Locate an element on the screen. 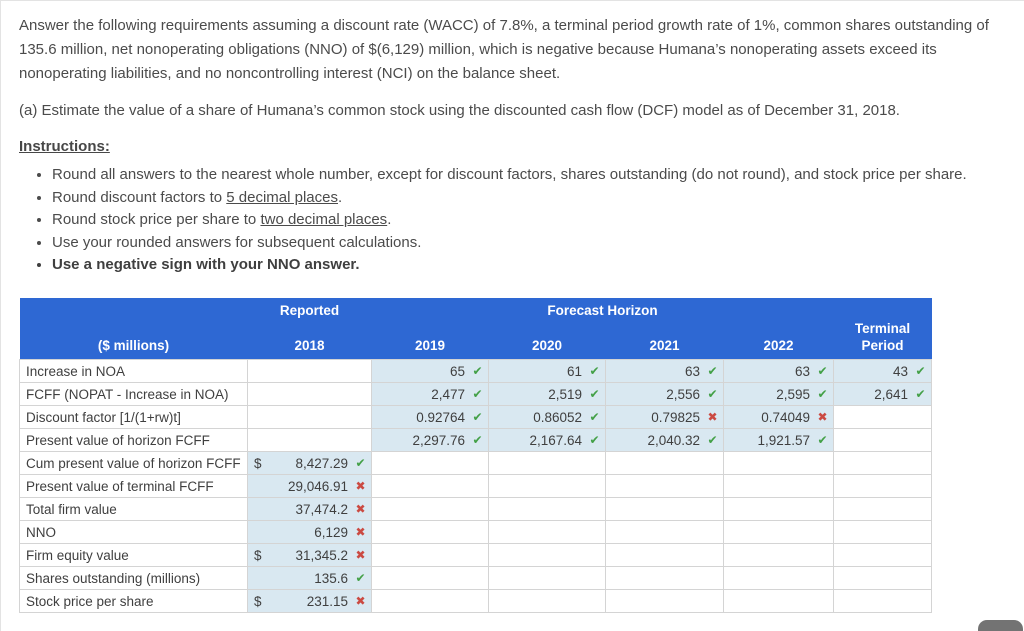  answer-cell: 65 ✔ is located at coordinates (430, 371).